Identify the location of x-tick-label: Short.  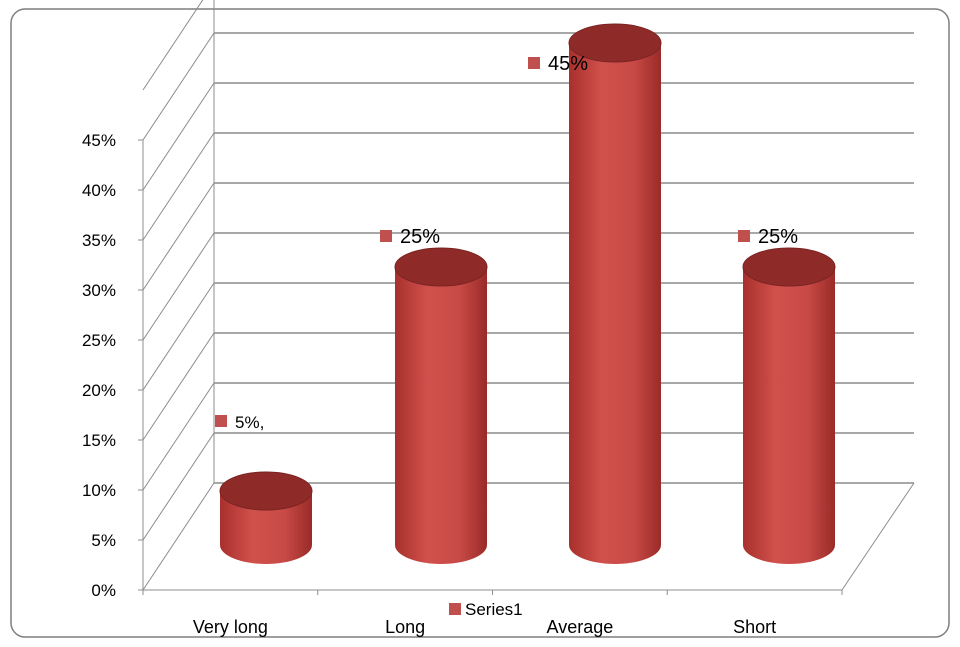
(754, 627).